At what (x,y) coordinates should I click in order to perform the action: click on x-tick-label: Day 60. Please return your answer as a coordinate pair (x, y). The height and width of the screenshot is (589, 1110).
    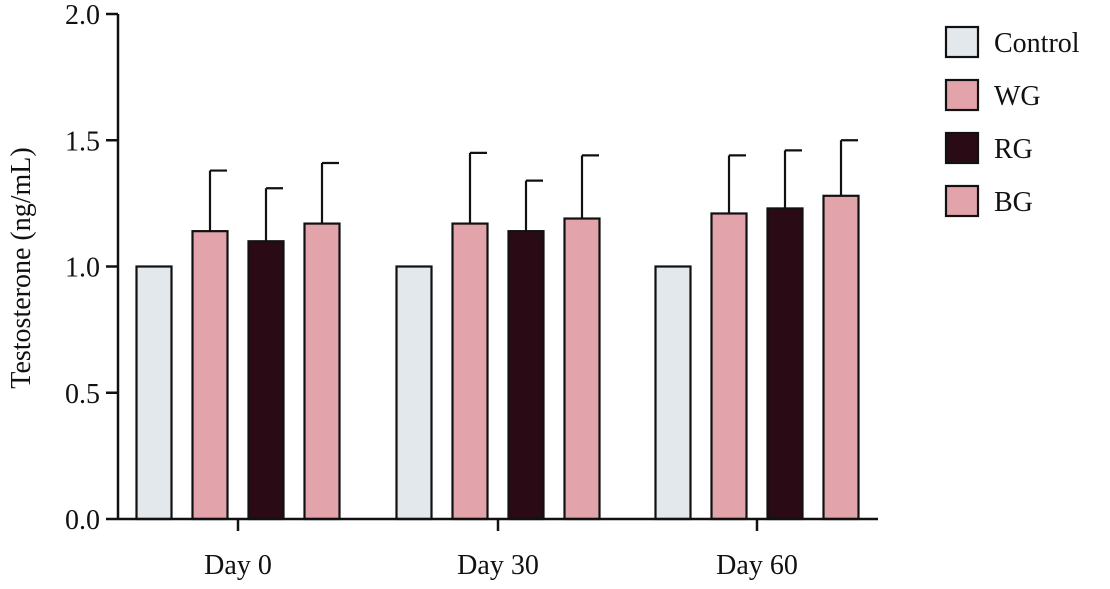
    Looking at the image, I should click on (757, 565).